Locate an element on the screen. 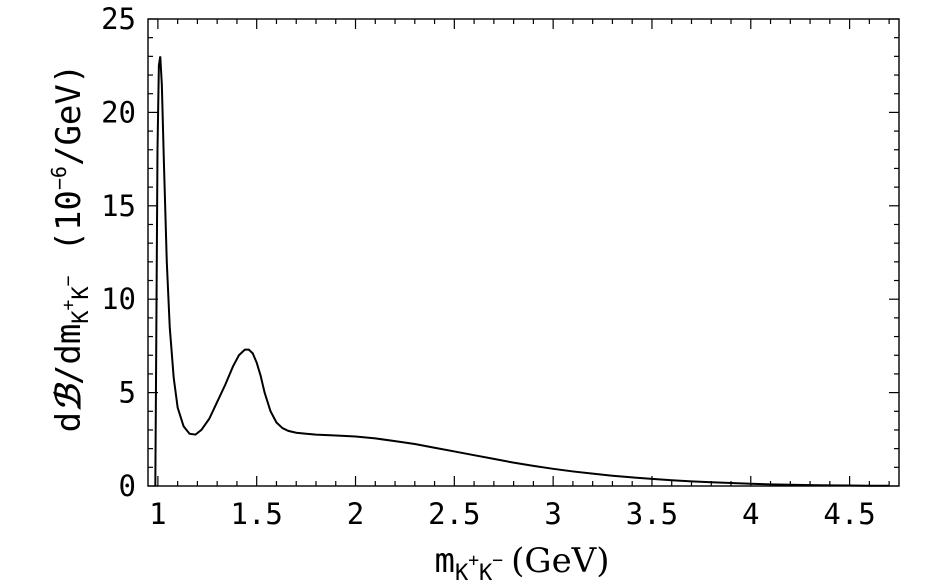 Image resolution: width=940 pixels, height=581 pixels. x-tick-label: 4 is located at coordinates (750, 514).